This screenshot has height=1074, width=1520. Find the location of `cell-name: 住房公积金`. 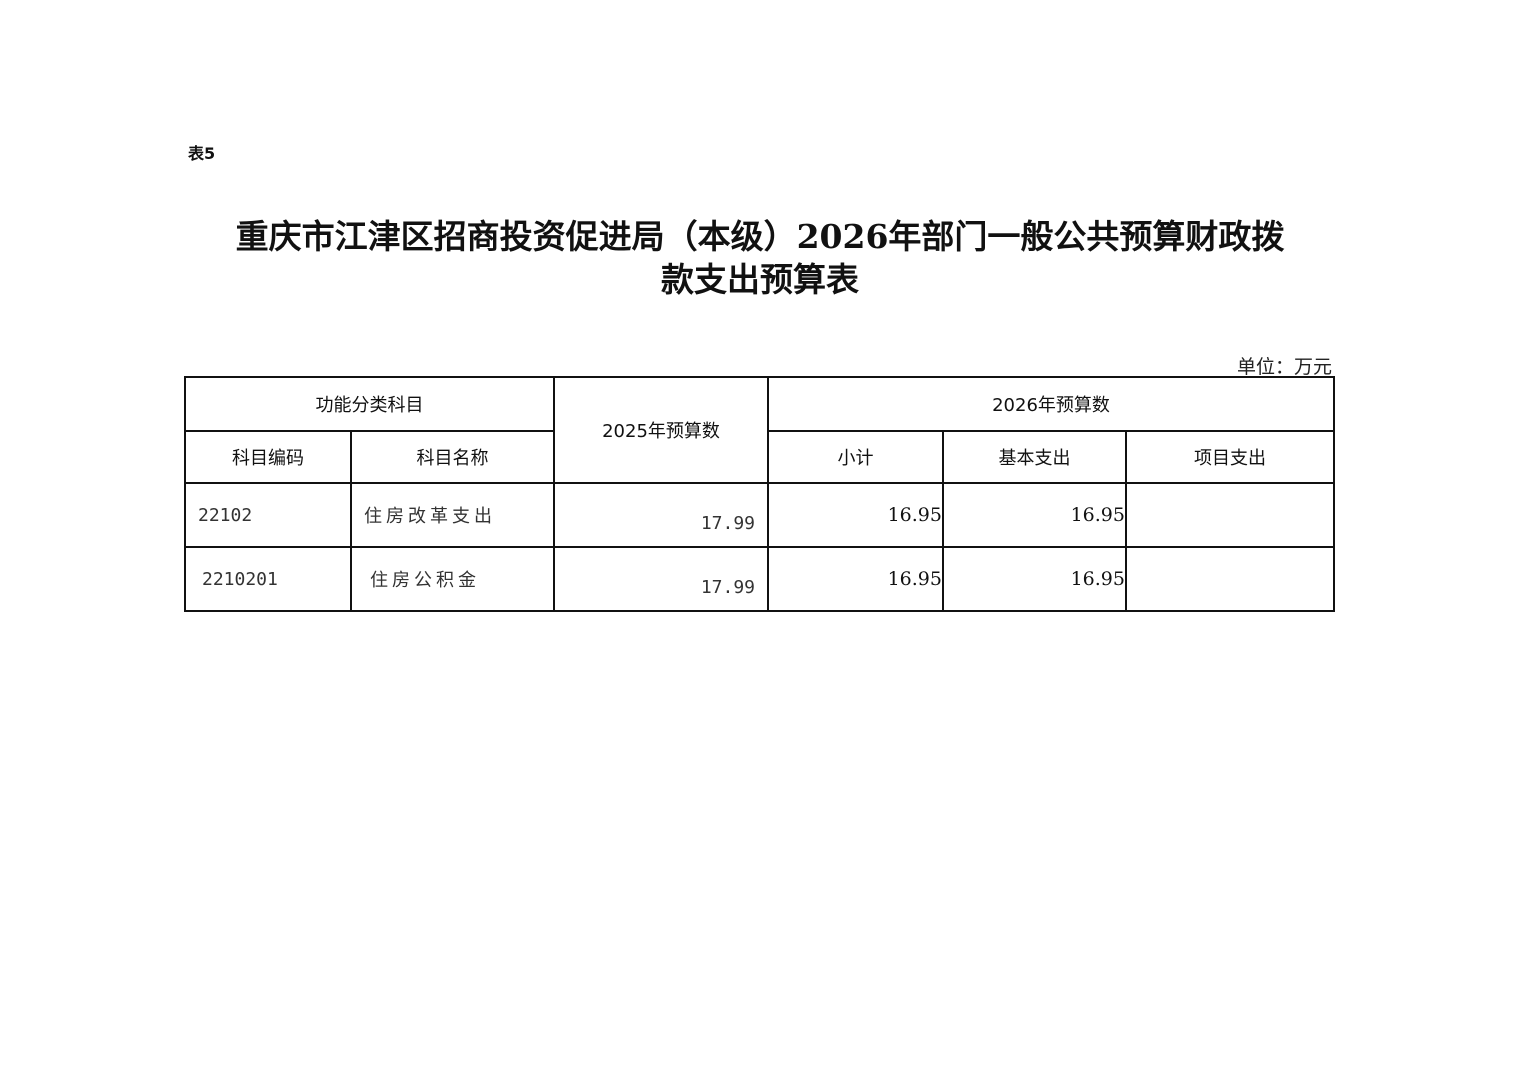

cell-name: 住房公积金 is located at coordinates (452, 579).